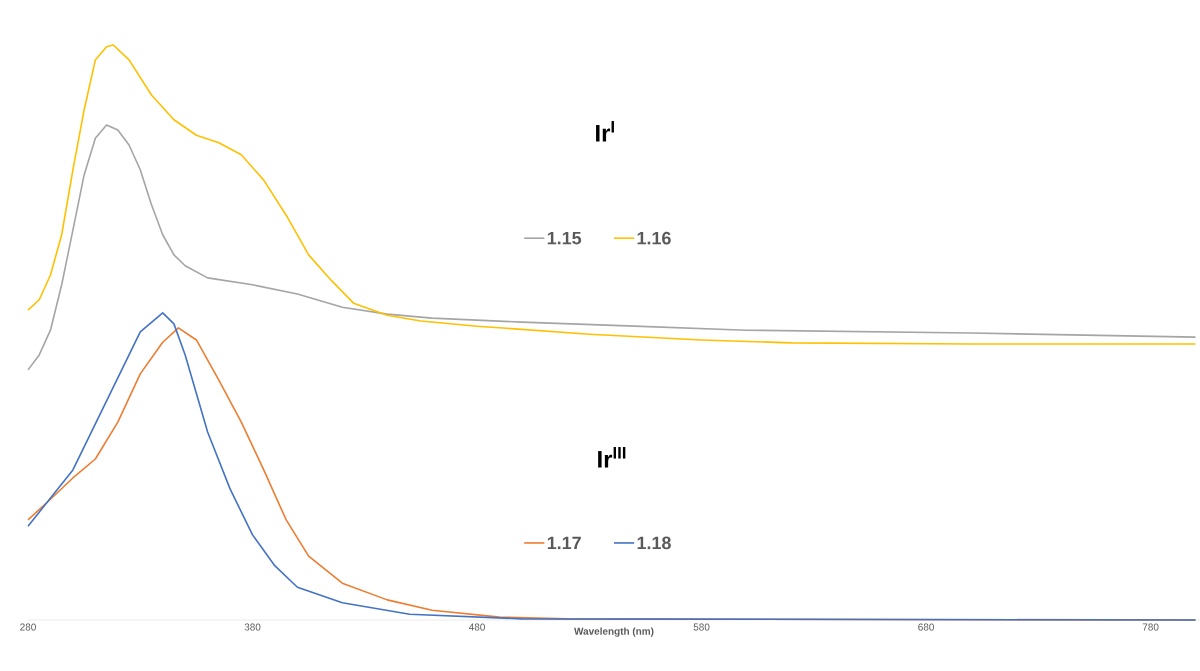 This screenshot has width=1200, height=671. I want to click on legend-label: 1.16, so click(654, 238).